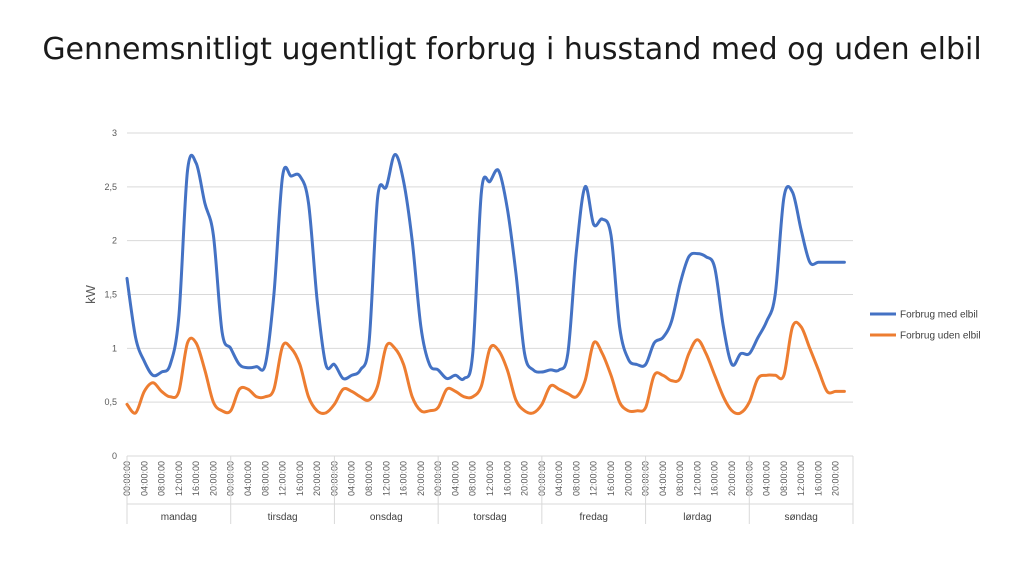  What do you see at coordinates (925, 326) in the screenshot?
I see `legend: Forbrug med elbil Forbrug uden elbil` at bounding box center [925, 326].